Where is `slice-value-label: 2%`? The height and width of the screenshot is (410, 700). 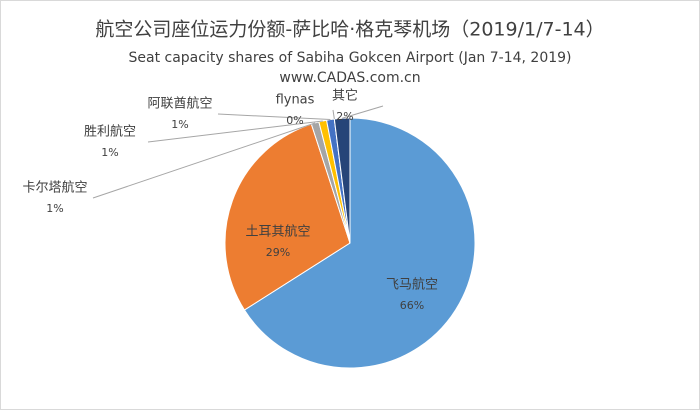
slice-value-label: 2% is located at coordinates (344, 116).